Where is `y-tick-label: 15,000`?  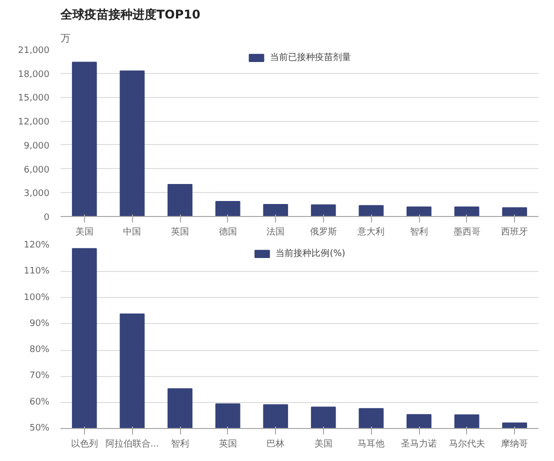
y-tick-label: 15,000 is located at coordinates (34, 99).